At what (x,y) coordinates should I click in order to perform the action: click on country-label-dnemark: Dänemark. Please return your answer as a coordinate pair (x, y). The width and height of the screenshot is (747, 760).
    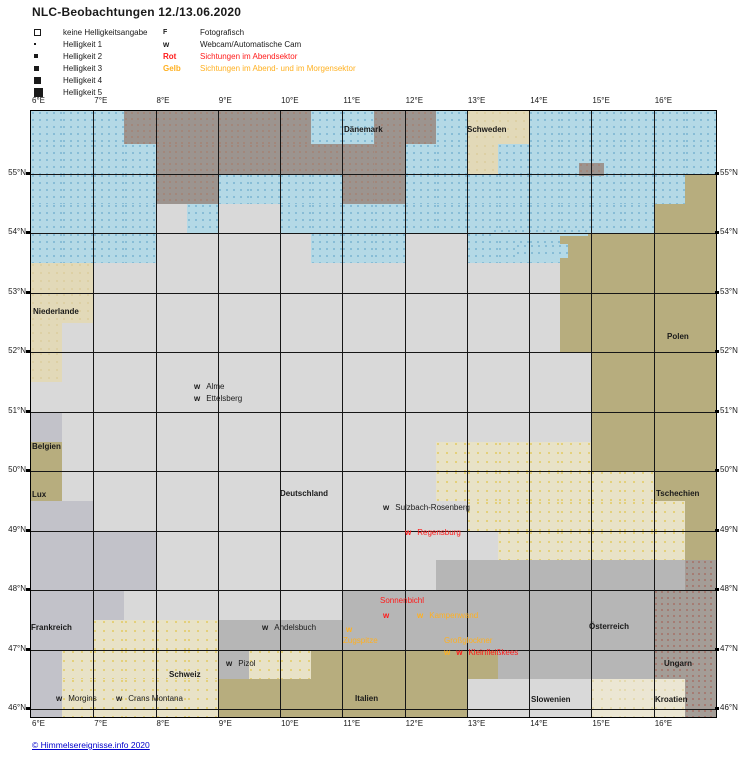
    Looking at the image, I should click on (363, 129).